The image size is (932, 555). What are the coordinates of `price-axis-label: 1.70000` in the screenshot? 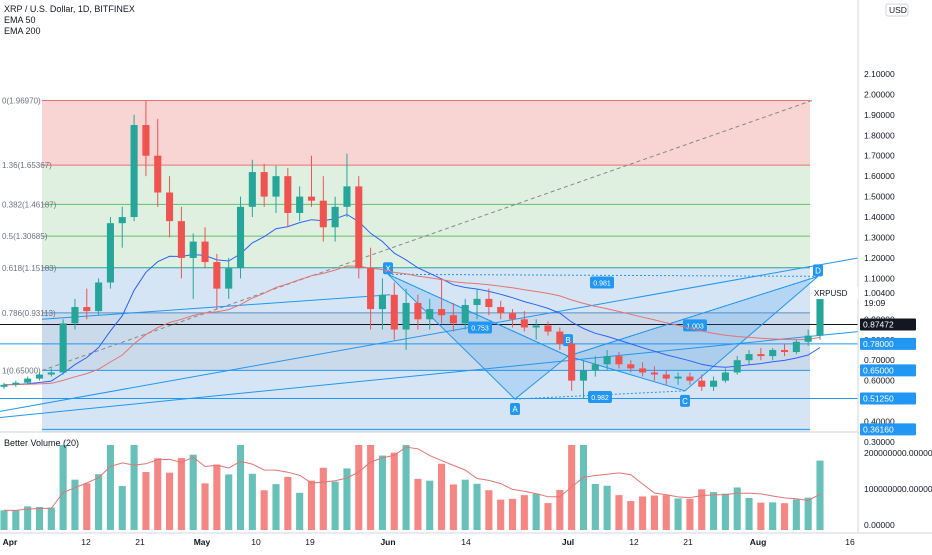 It's located at (879, 156).